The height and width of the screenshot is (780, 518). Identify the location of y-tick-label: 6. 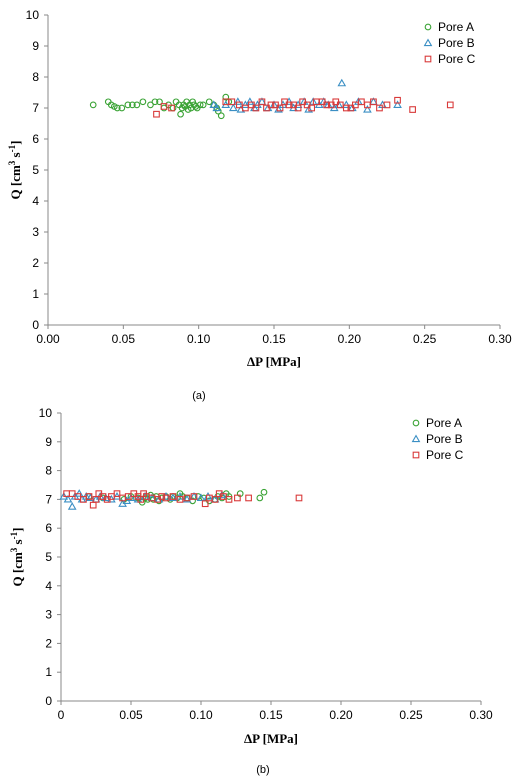
(48, 528).